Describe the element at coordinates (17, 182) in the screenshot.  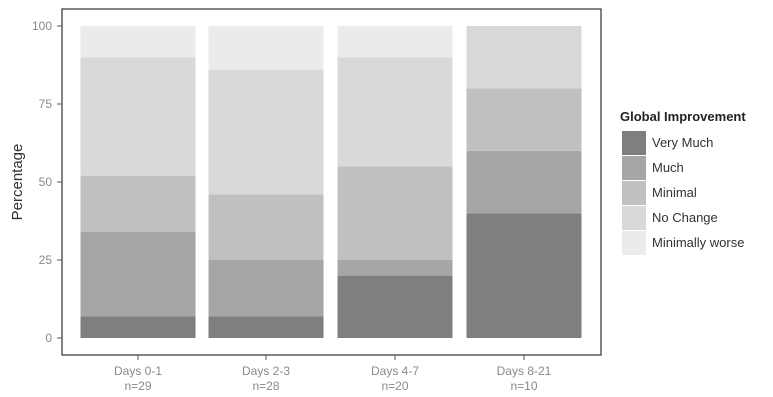
I see `y-axis-label: Percentage` at that location.